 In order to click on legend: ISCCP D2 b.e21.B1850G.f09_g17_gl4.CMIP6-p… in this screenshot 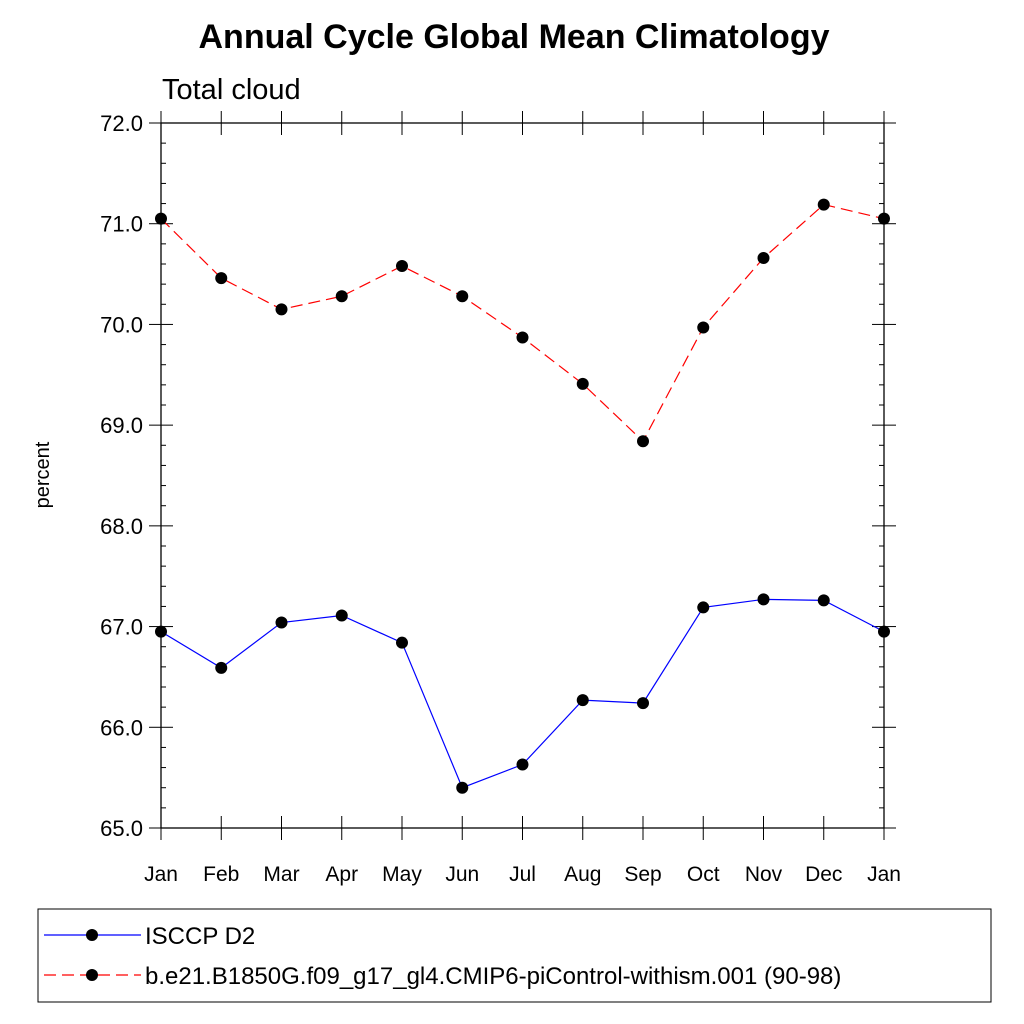, I will do `click(514, 955)`.